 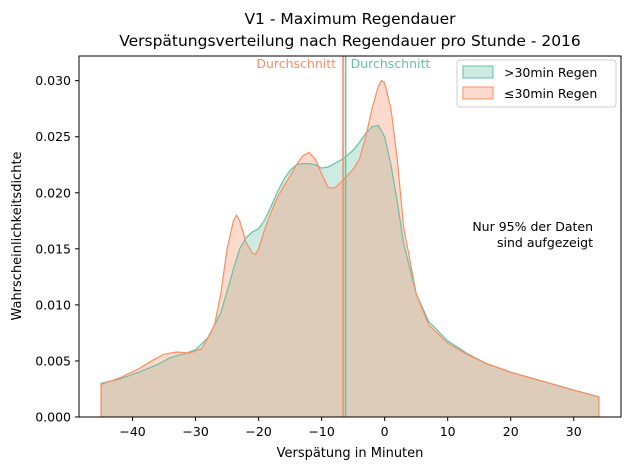 I want to click on x-tick-label: 0, so click(x=385, y=431).